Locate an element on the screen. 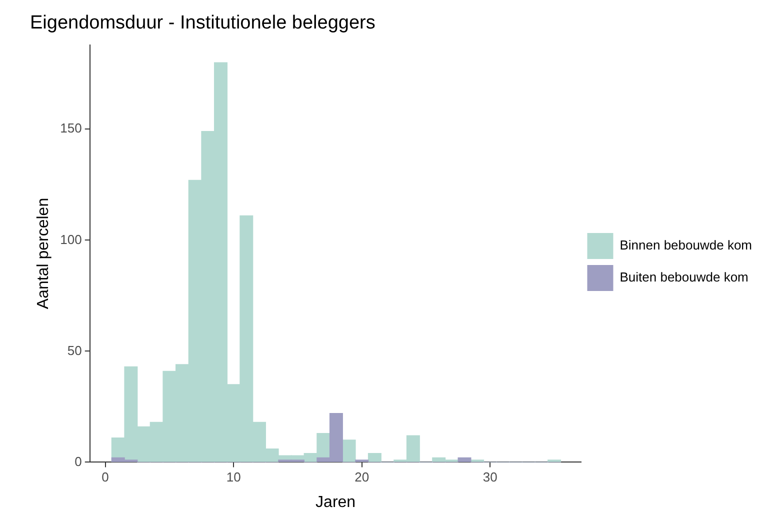  x-axis-title: Jaren is located at coordinates (336, 502).